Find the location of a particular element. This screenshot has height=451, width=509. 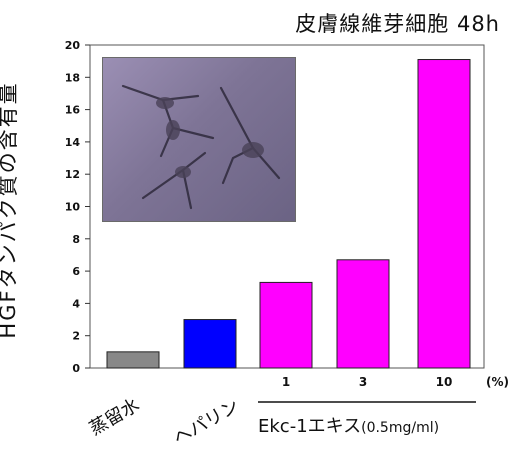

x-tick-label-1: 1 is located at coordinates (286, 382).